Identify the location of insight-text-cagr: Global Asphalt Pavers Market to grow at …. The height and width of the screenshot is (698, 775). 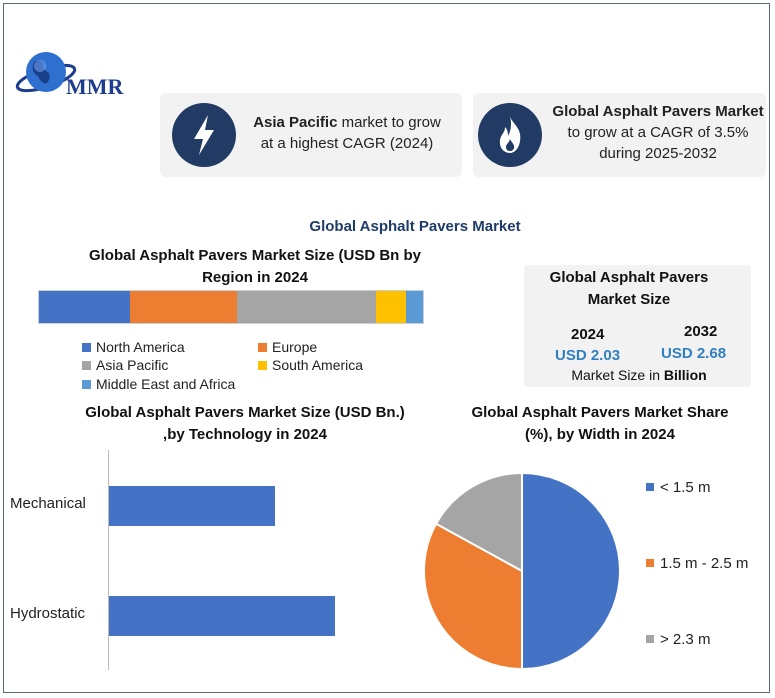
(658, 132).